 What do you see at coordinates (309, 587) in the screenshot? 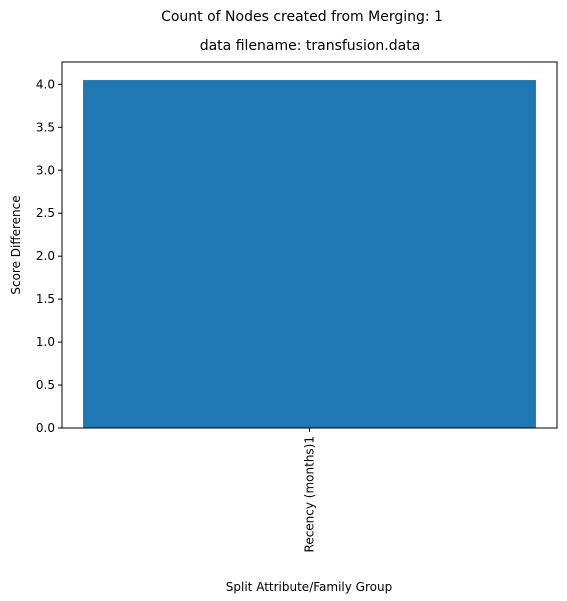
I see `x-axis-label: Split Attribute/Family Group` at bounding box center [309, 587].